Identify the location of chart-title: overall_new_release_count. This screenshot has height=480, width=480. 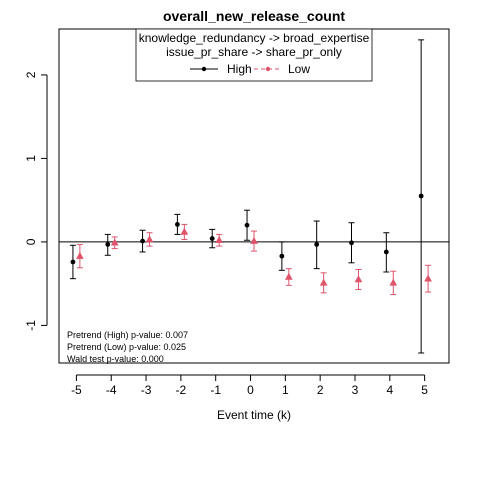
(254, 16).